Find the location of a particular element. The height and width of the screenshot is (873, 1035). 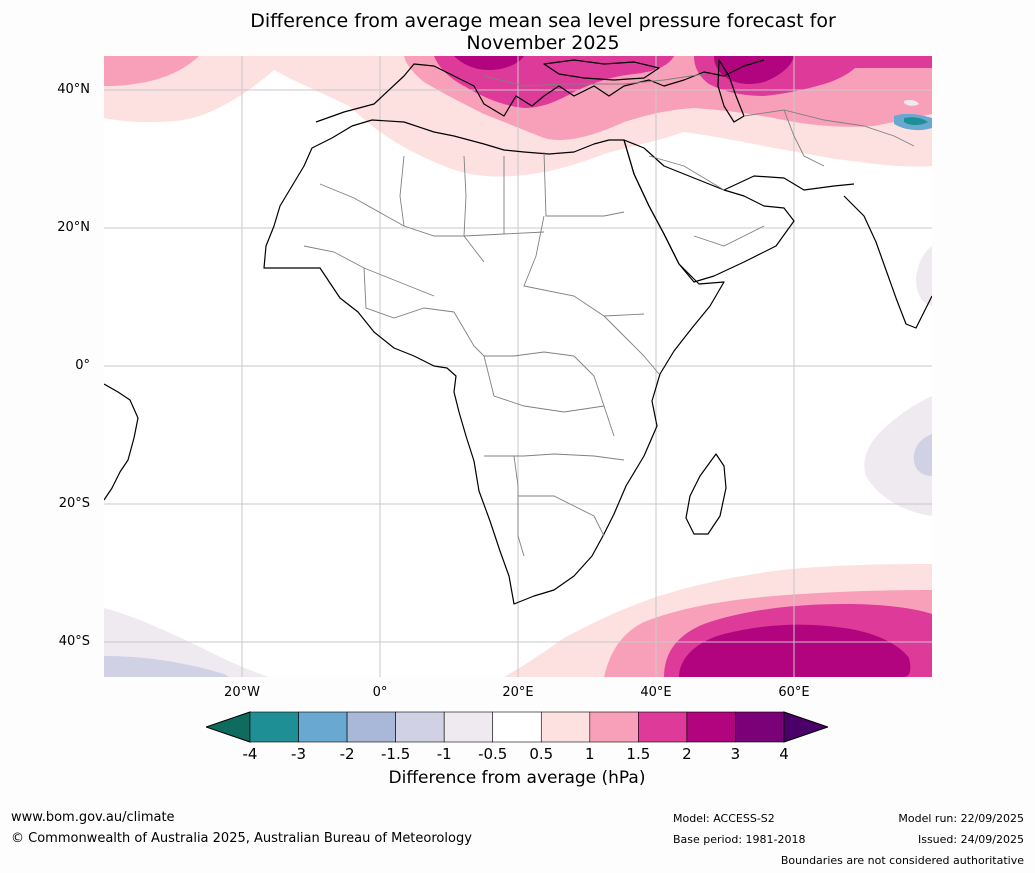

contour-himalaya-neg2 is located at coordinates (916, 121).